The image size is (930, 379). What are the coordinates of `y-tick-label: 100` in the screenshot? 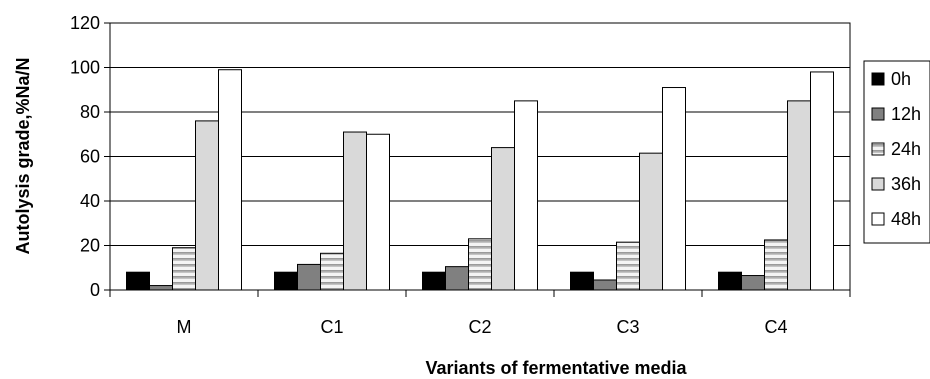 It's located at (85, 68).